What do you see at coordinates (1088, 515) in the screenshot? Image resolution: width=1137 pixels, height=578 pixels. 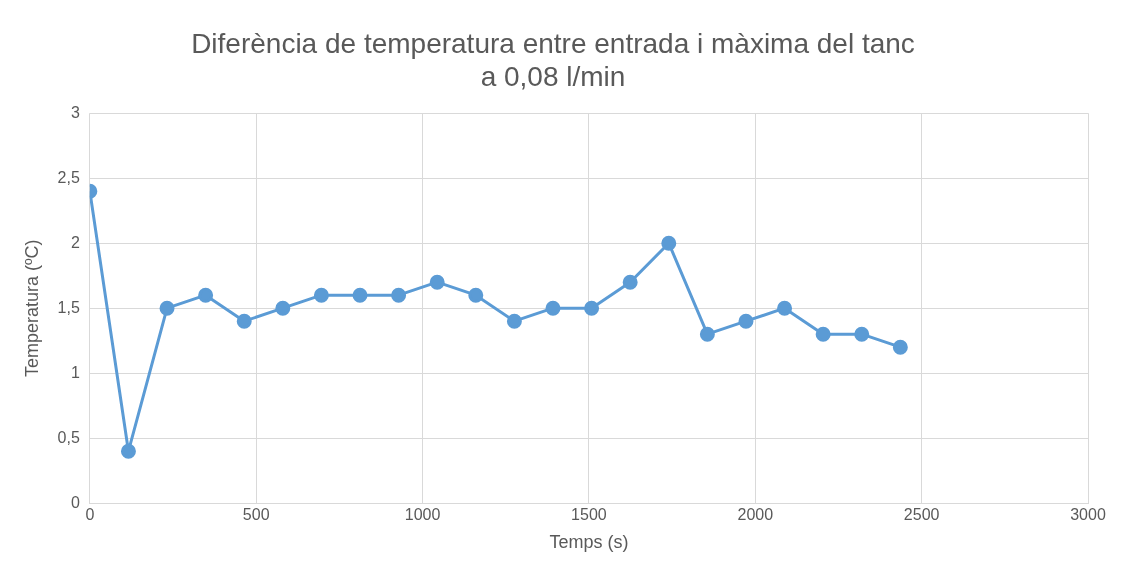 I see `x-tick-label: 3000` at bounding box center [1088, 515].